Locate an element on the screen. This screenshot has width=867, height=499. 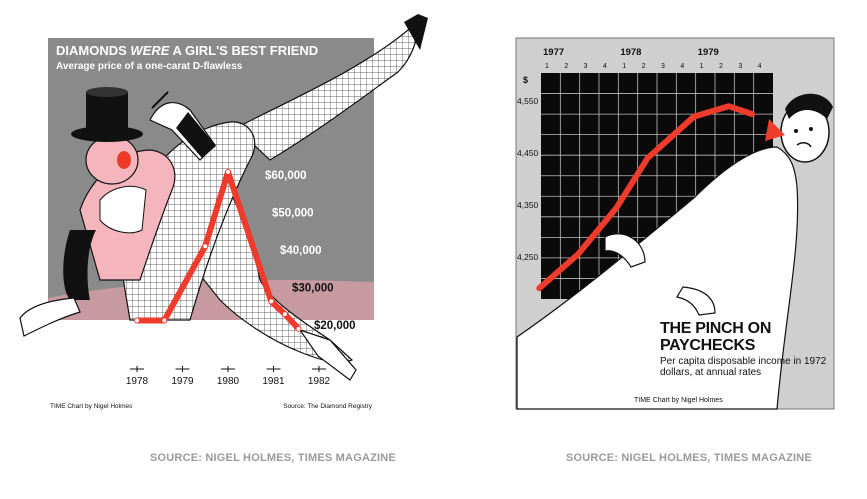
year-label: 1978 is located at coordinates (630, 52).